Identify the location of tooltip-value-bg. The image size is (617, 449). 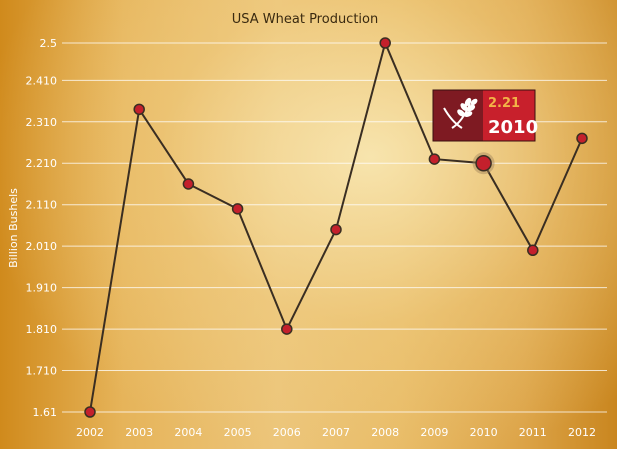
(509, 115).